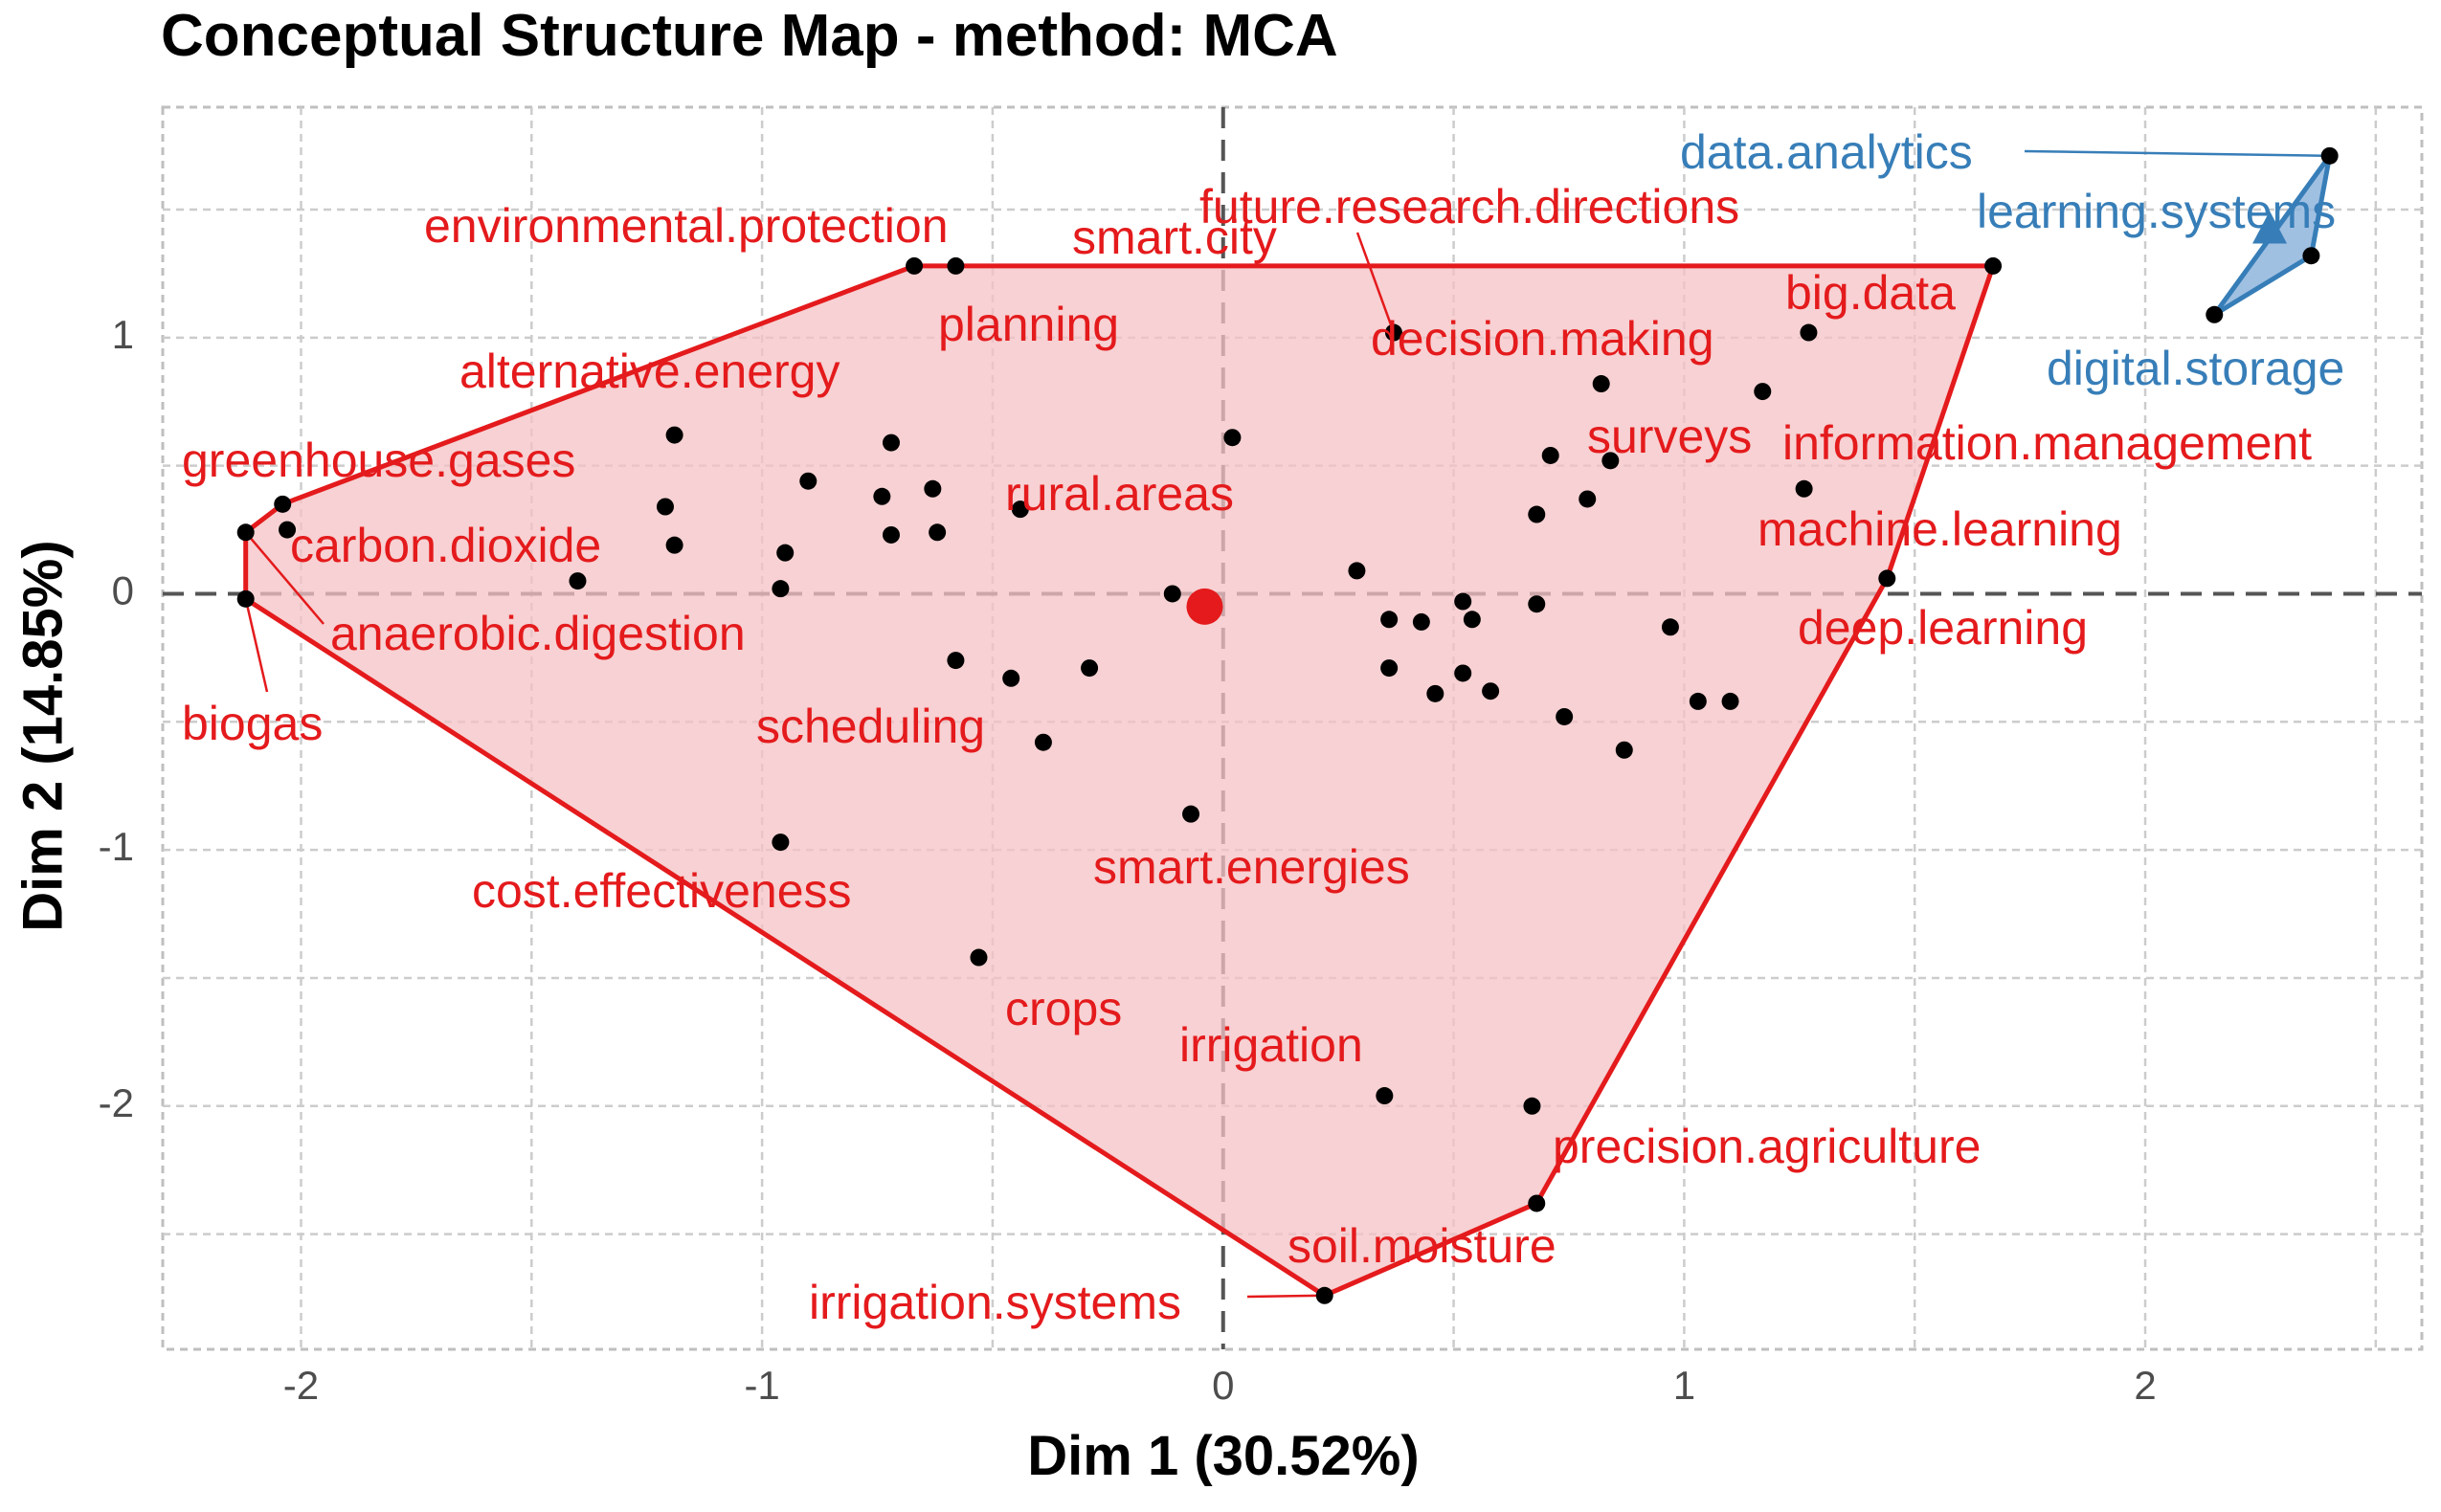  Describe the element at coordinates (2145, 1385) in the screenshot. I see `x-tick-label: 2` at that location.